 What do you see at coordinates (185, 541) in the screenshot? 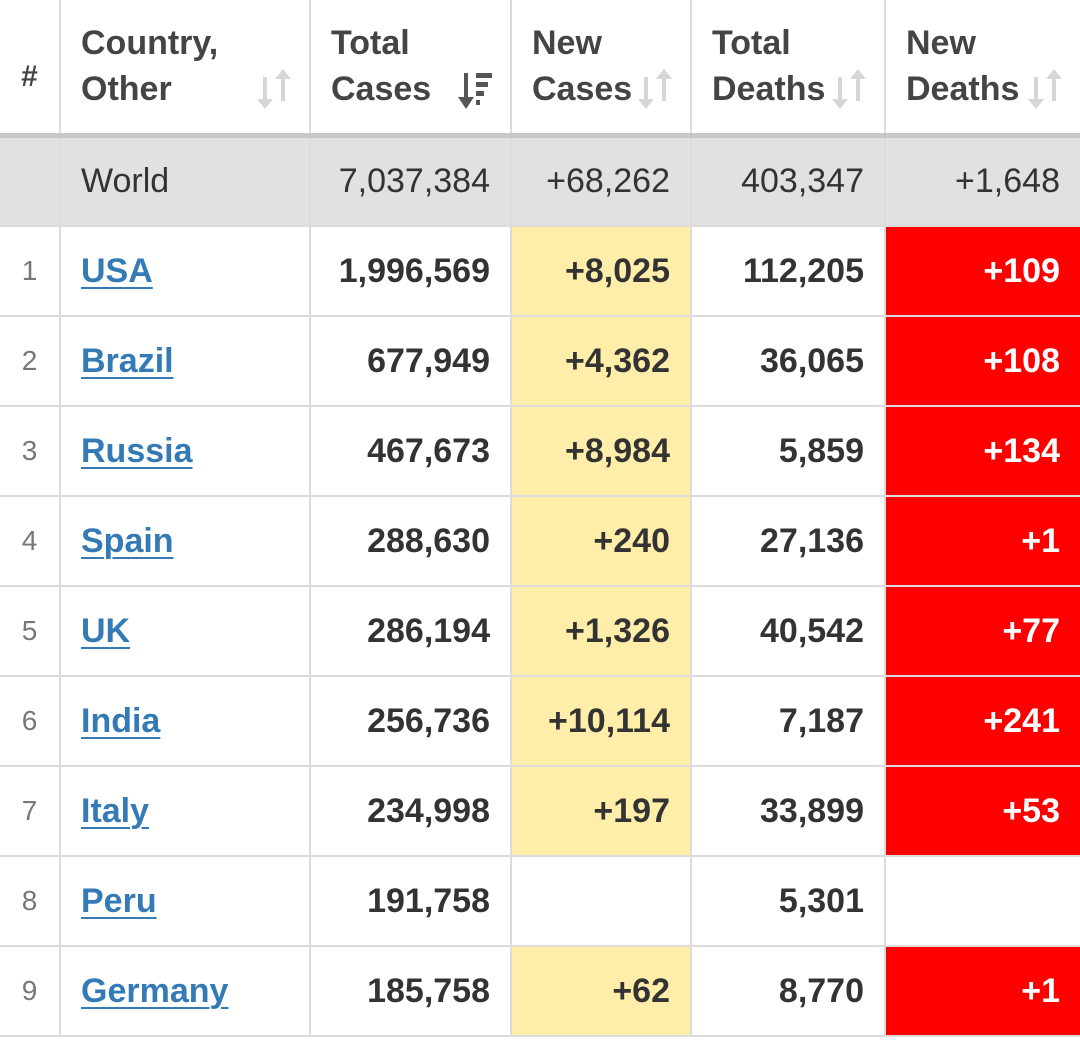
I see `country-cell: Spain` at bounding box center [185, 541].